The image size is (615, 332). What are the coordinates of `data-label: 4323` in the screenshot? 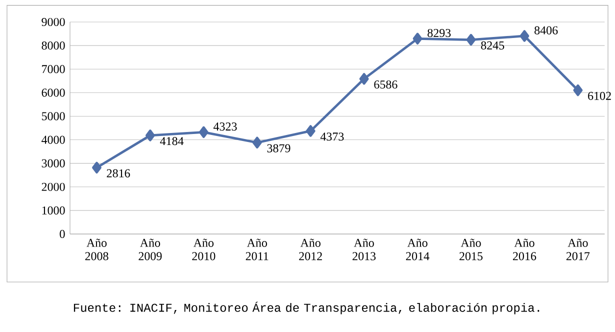 It's located at (225, 126).